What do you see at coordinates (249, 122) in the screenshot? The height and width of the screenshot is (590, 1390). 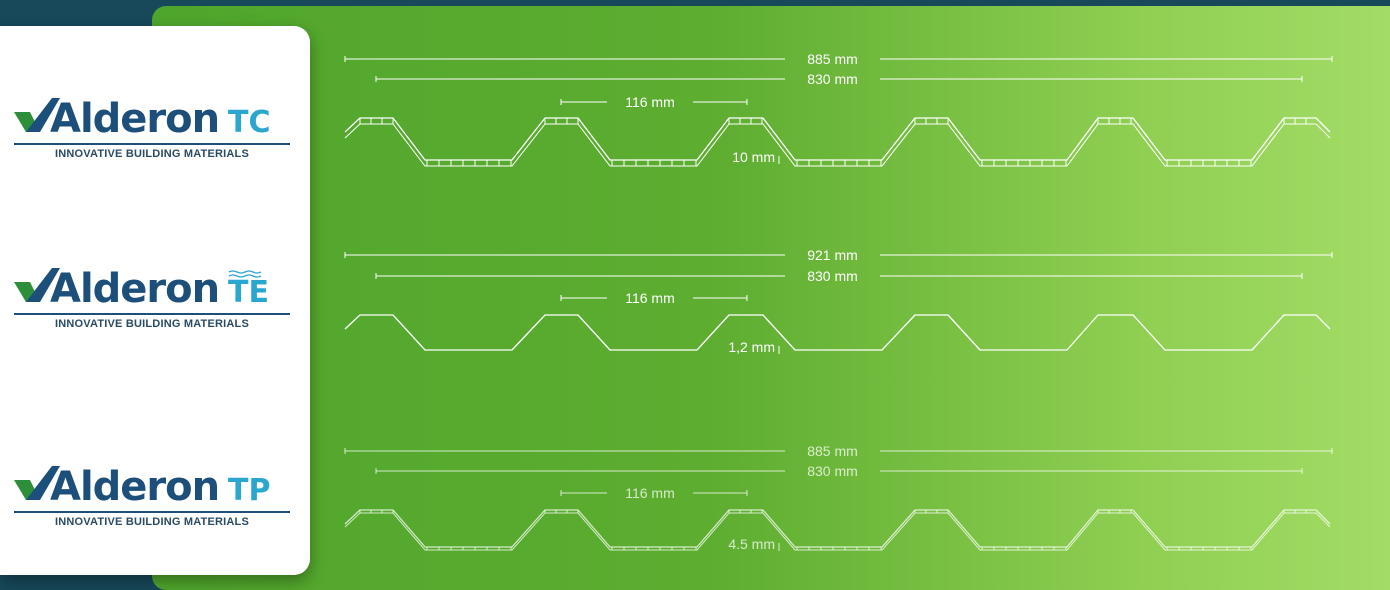 I see `brand-suffix: TC` at bounding box center [249, 122].